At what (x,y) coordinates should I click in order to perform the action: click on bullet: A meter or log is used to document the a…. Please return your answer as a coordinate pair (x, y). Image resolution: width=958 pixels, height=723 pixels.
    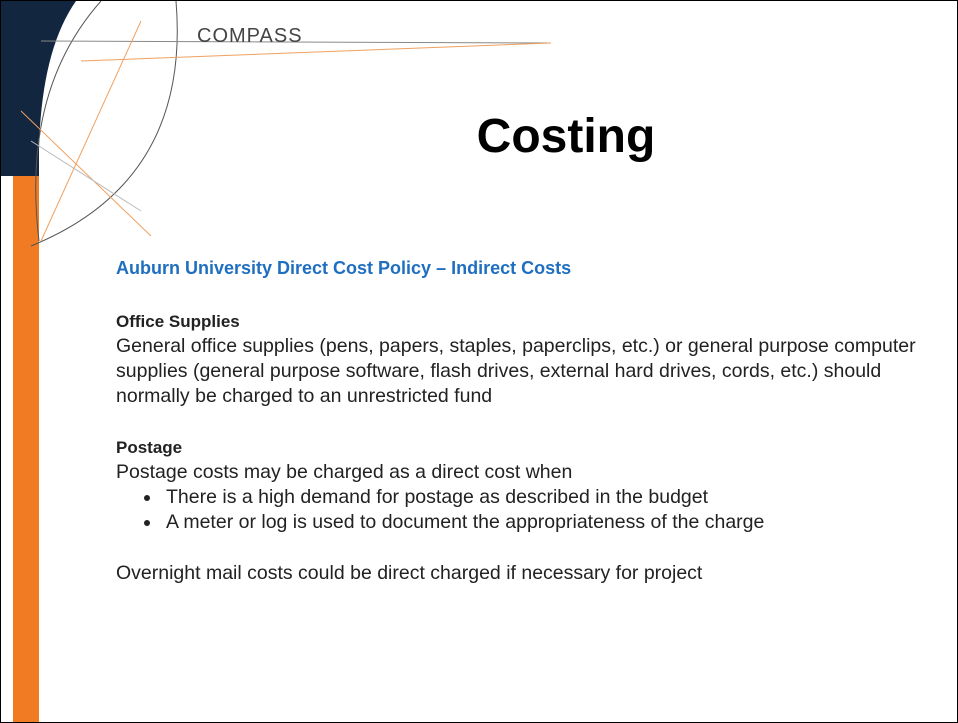
    Looking at the image, I should click on (549, 522).